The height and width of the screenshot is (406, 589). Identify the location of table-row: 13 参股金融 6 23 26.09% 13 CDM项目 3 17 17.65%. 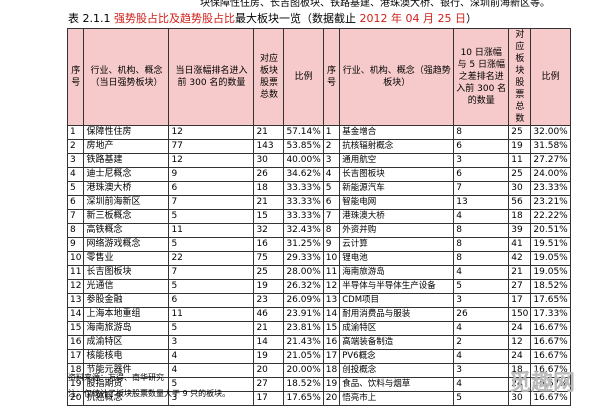
(318, 300).